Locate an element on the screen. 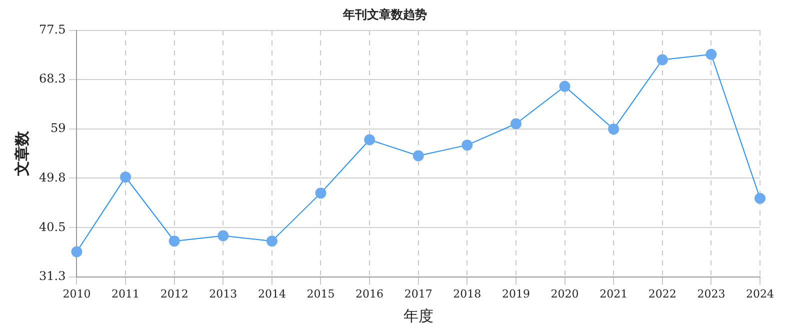 Image resolution: width=790 pixels, height=330 pixels. x-axis-title: 年度 is located at coordinates (418, 315).